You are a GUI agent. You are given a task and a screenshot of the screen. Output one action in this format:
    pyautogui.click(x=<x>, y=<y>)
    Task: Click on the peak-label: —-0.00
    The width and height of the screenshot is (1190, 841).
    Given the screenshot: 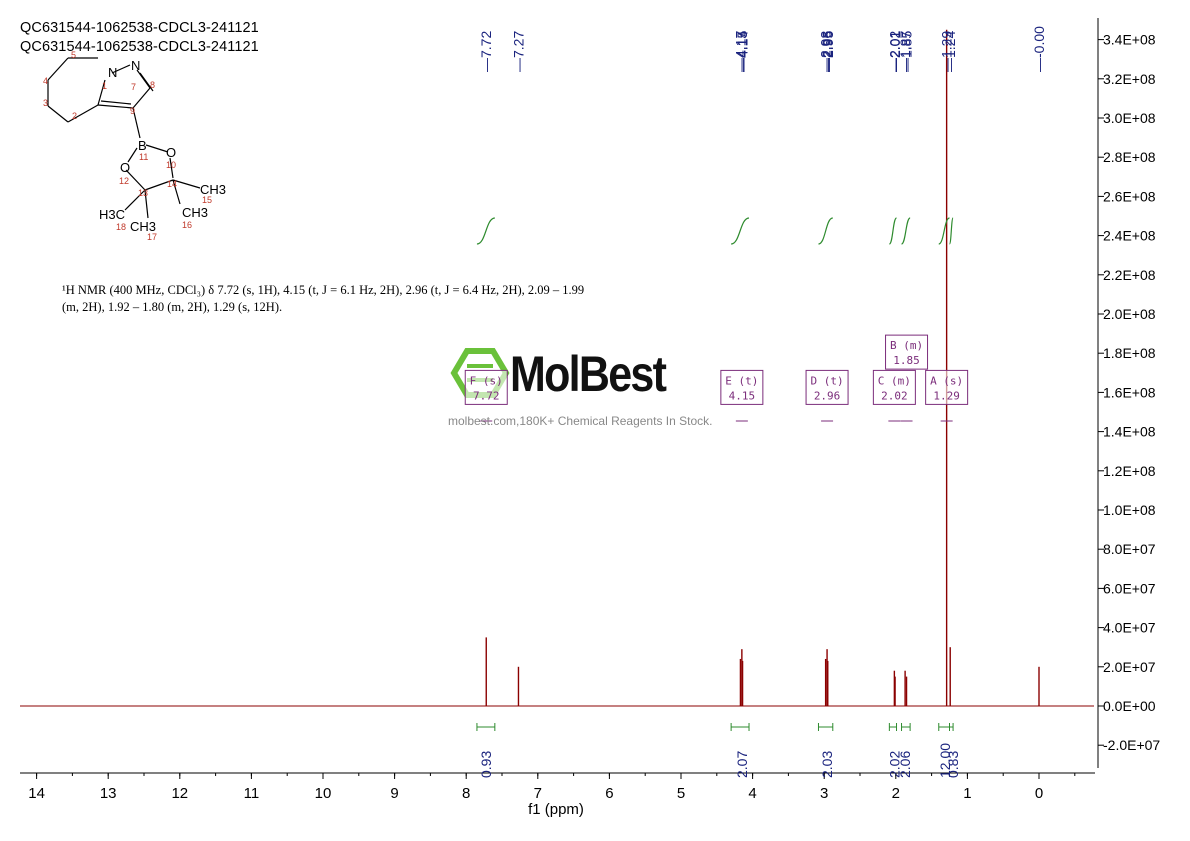 What is the action you would take?
    pyautogui.click(x=1039, y=49)
    